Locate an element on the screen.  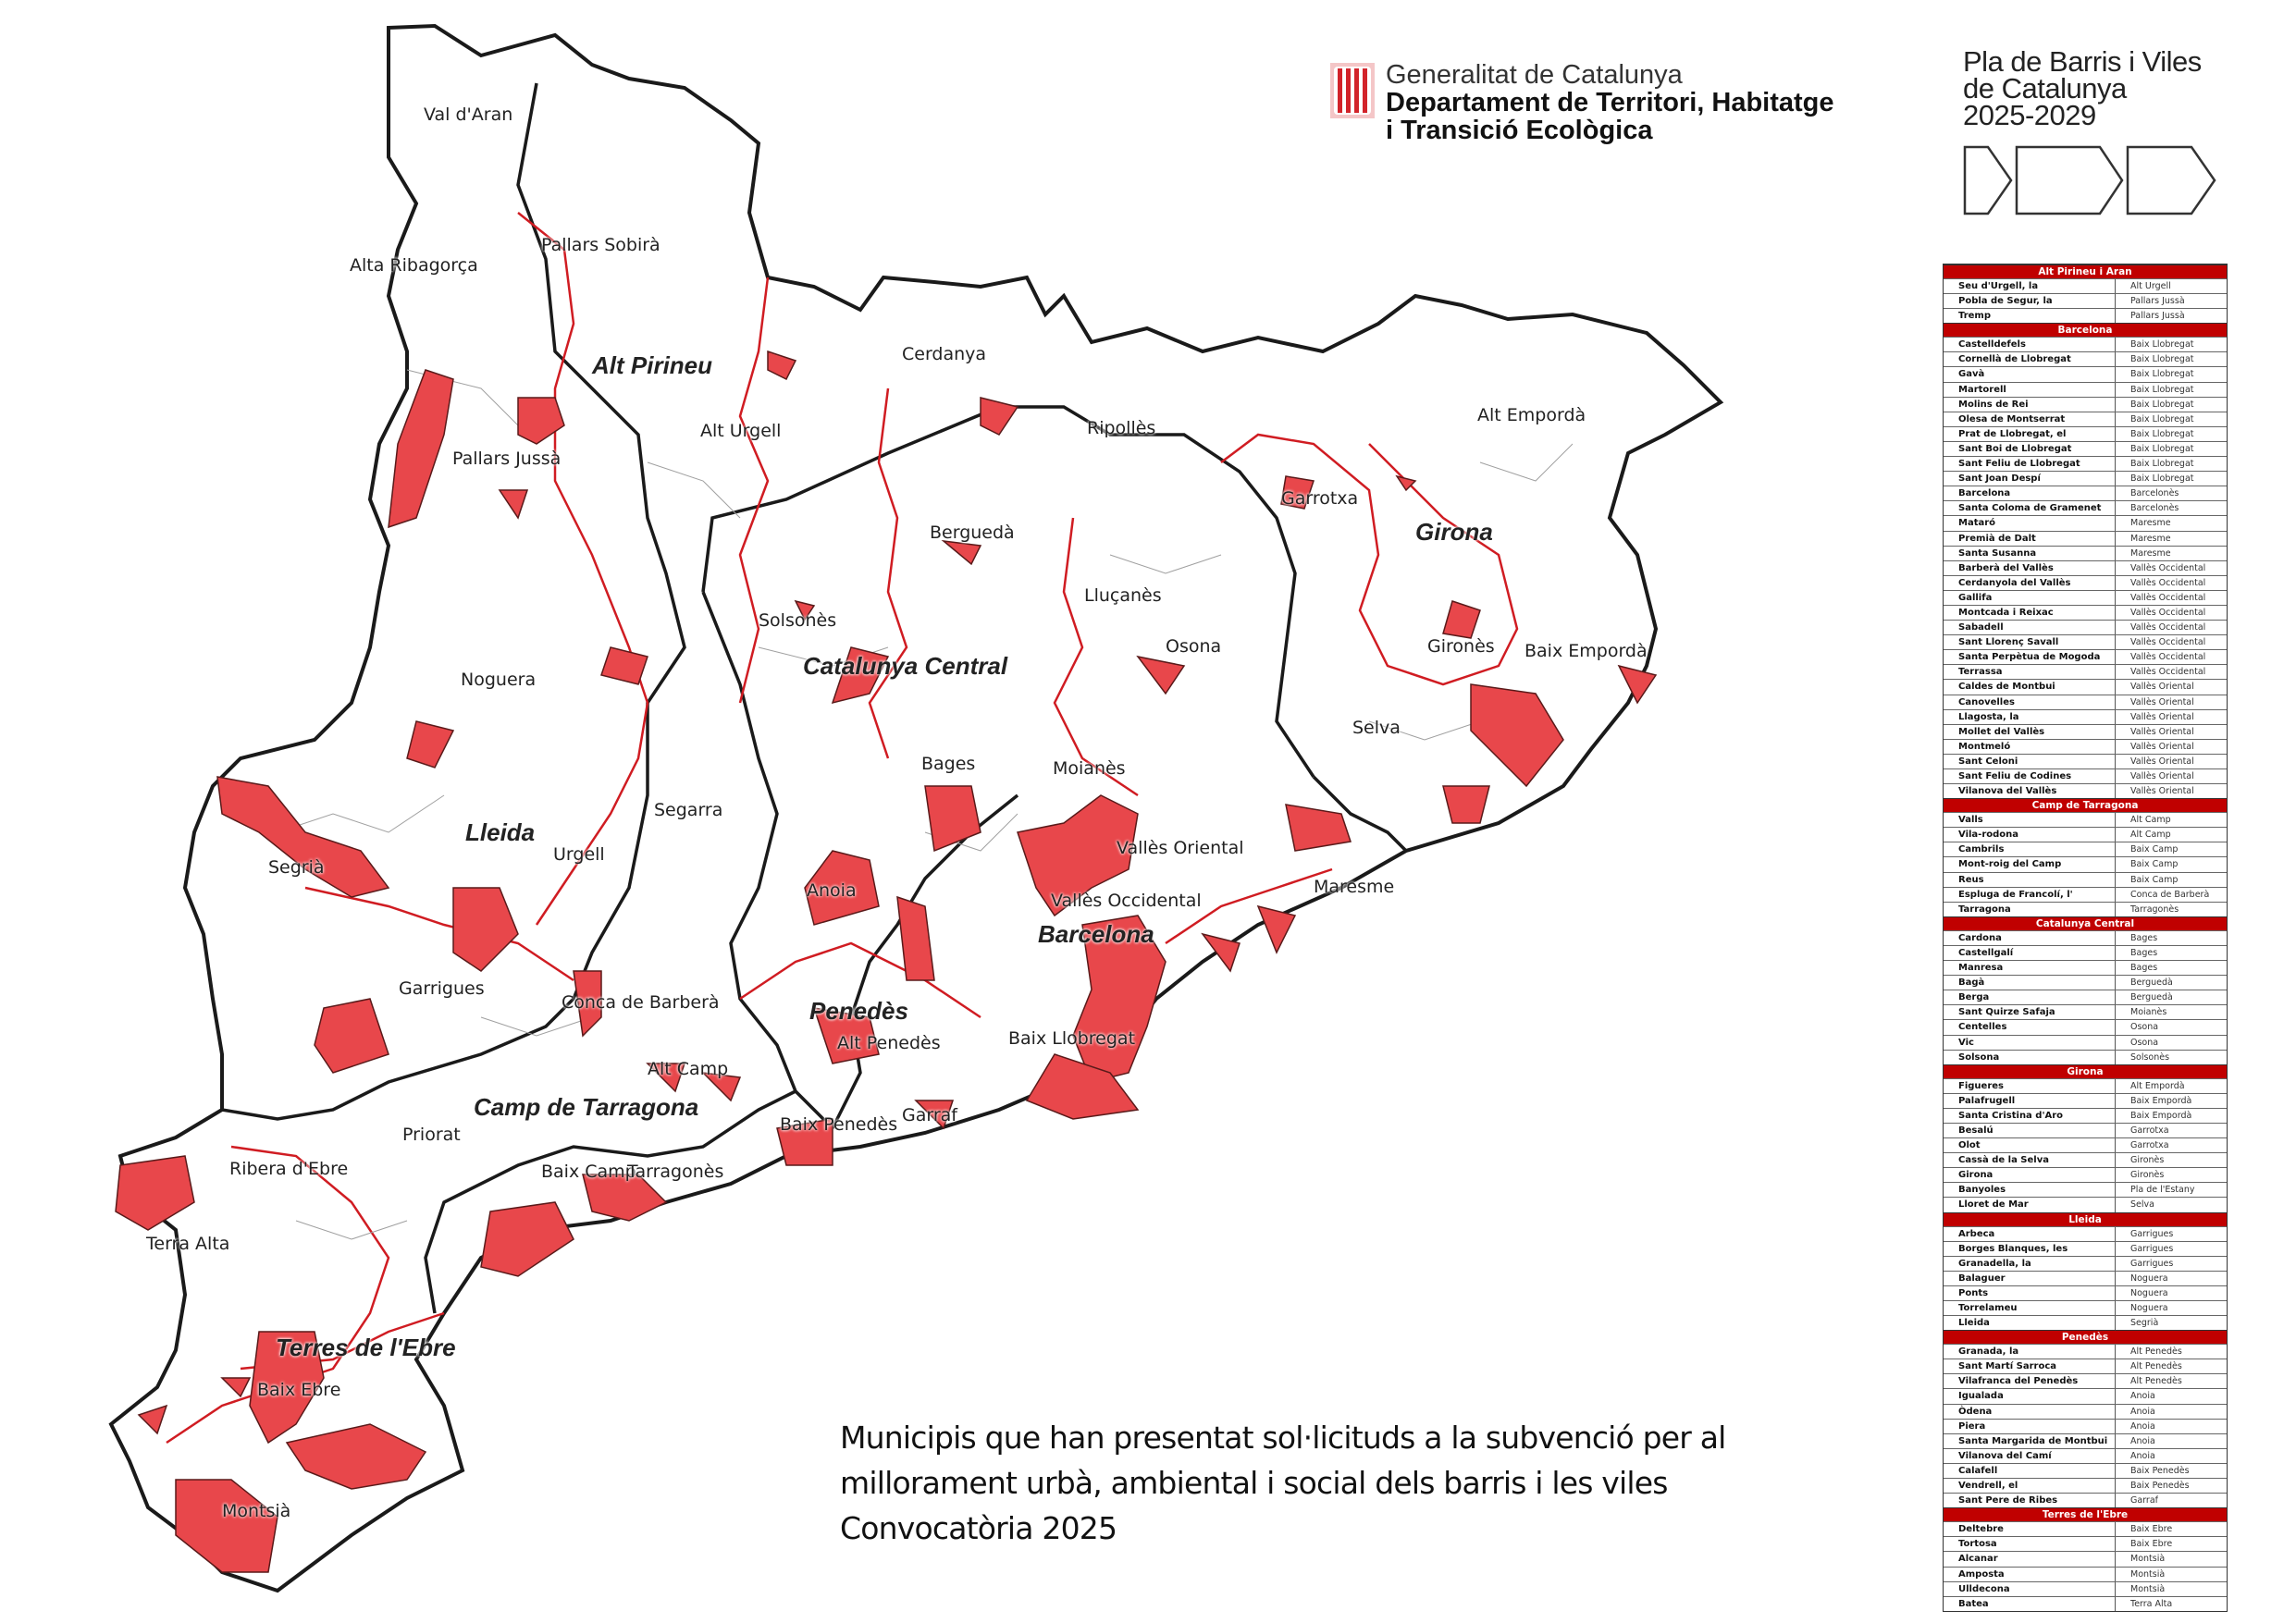
table-row: Barcelona Barcelonès is located at coordinates (2085, 493).